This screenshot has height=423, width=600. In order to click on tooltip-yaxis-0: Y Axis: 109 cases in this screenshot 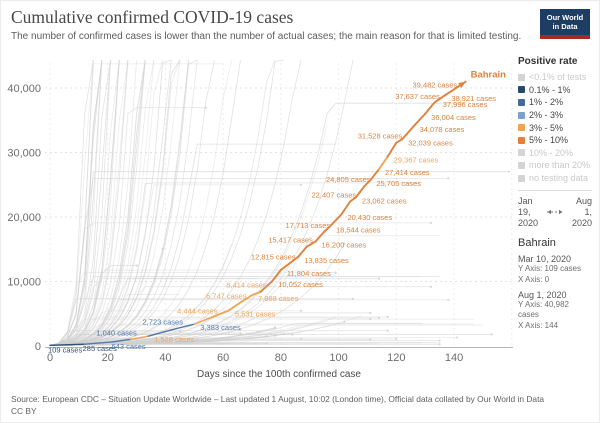, I will do `click(549, 269)`.